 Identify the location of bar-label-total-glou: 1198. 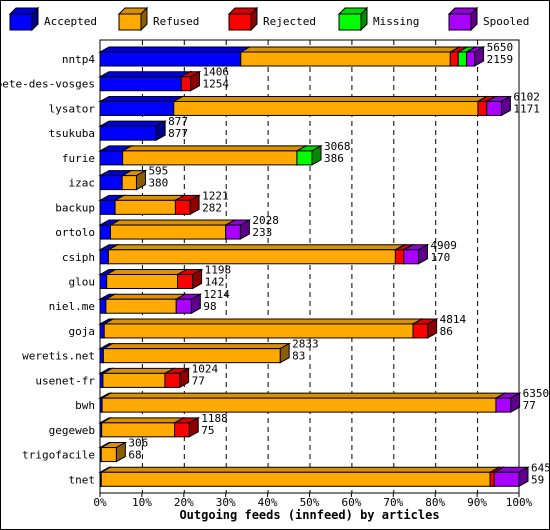
(218, 270).